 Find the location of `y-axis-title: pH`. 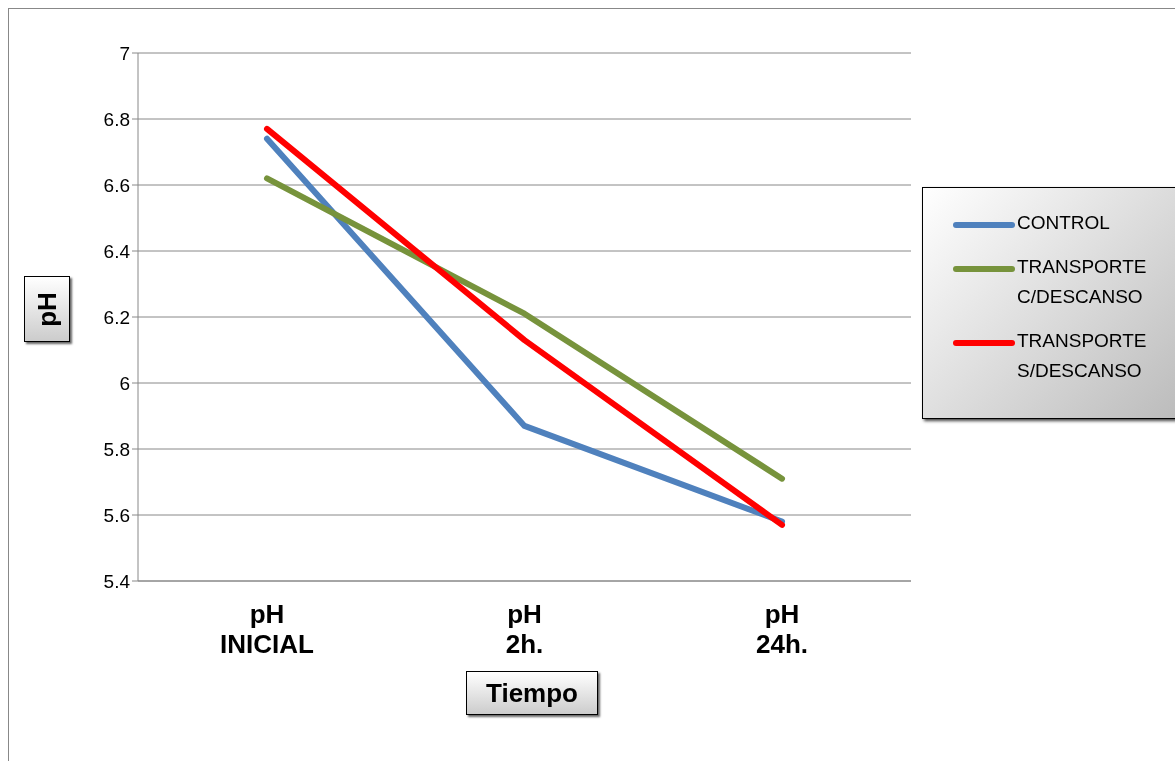

y-axis-title: pH is located at coordinates (47, 309).